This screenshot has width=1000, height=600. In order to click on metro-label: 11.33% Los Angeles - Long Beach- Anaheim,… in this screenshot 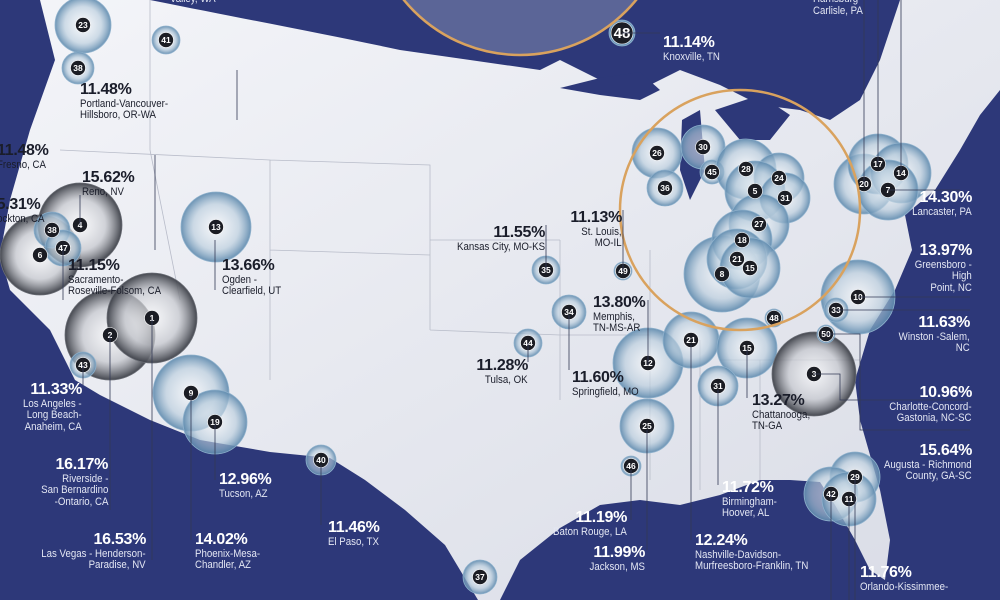, I will do `click(48, 407)`.